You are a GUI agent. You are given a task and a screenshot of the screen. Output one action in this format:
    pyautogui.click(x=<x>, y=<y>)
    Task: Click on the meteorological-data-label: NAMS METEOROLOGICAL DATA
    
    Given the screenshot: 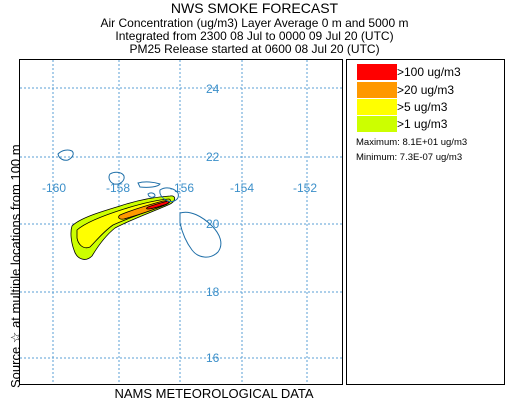 What is the action you would take?
    pyautogui.click(x=214, y=393)
    